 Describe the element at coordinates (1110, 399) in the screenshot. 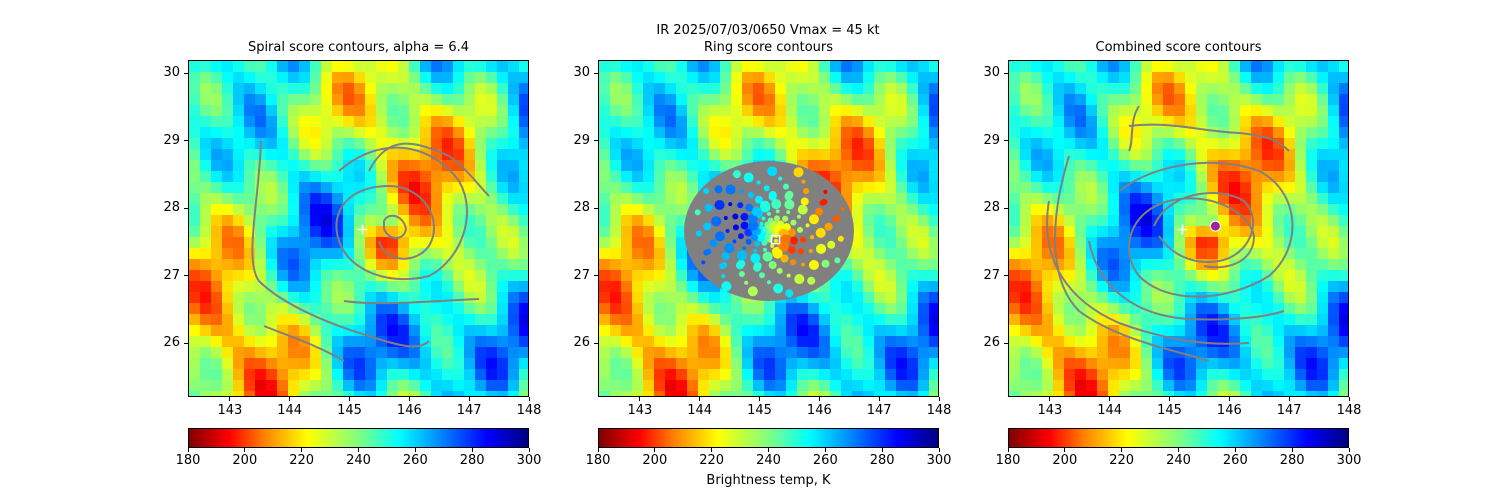

I see `x-tick-mark` at that location.